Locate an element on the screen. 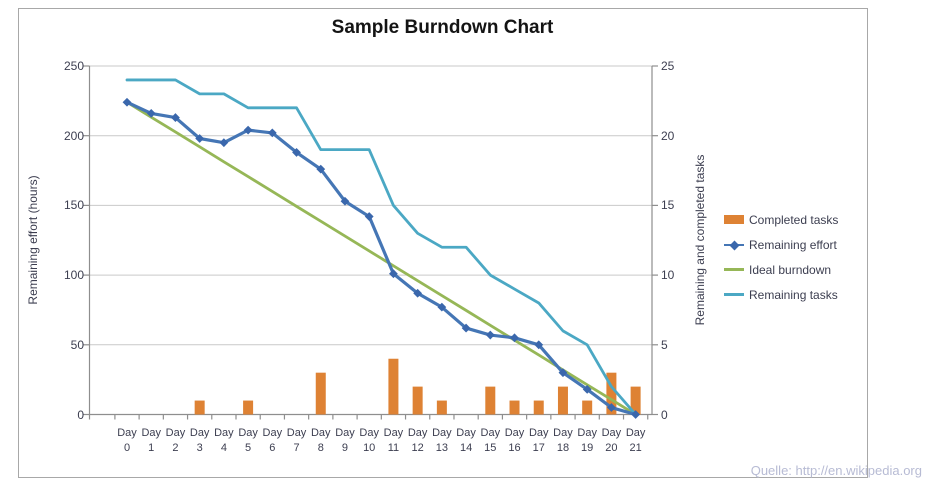  left-axis-tick-label: 200 is located at coordinates (73, 135).